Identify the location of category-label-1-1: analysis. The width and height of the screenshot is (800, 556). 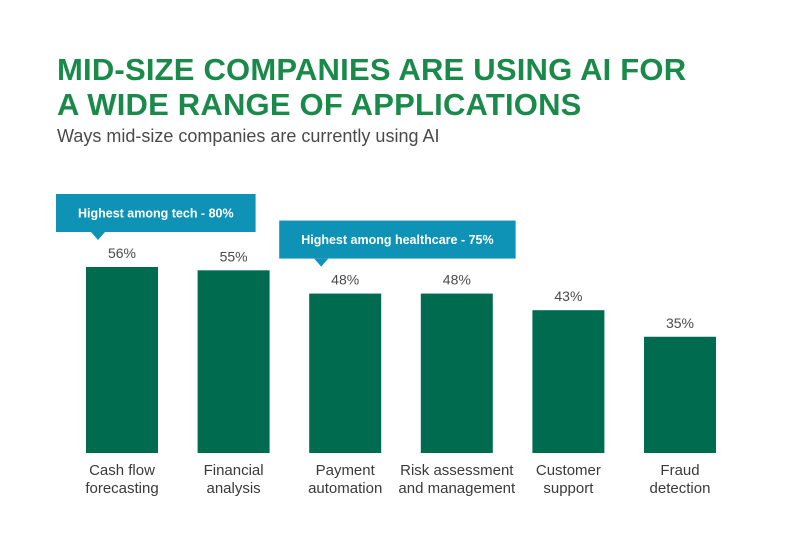
(233, 488).